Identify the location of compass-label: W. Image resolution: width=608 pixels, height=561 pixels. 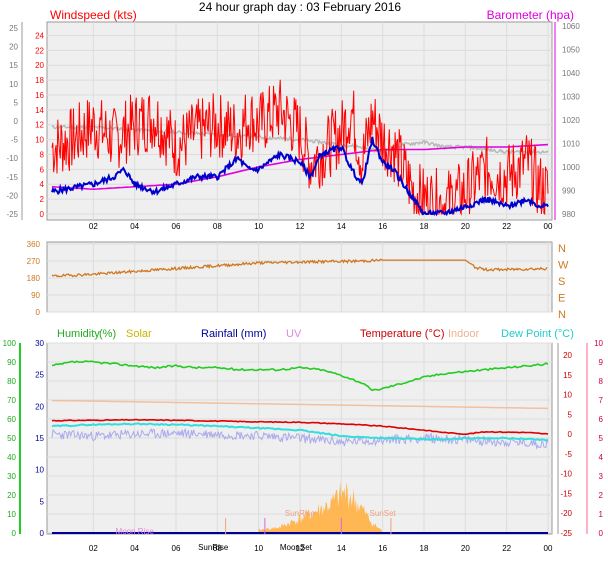
(563, 266).